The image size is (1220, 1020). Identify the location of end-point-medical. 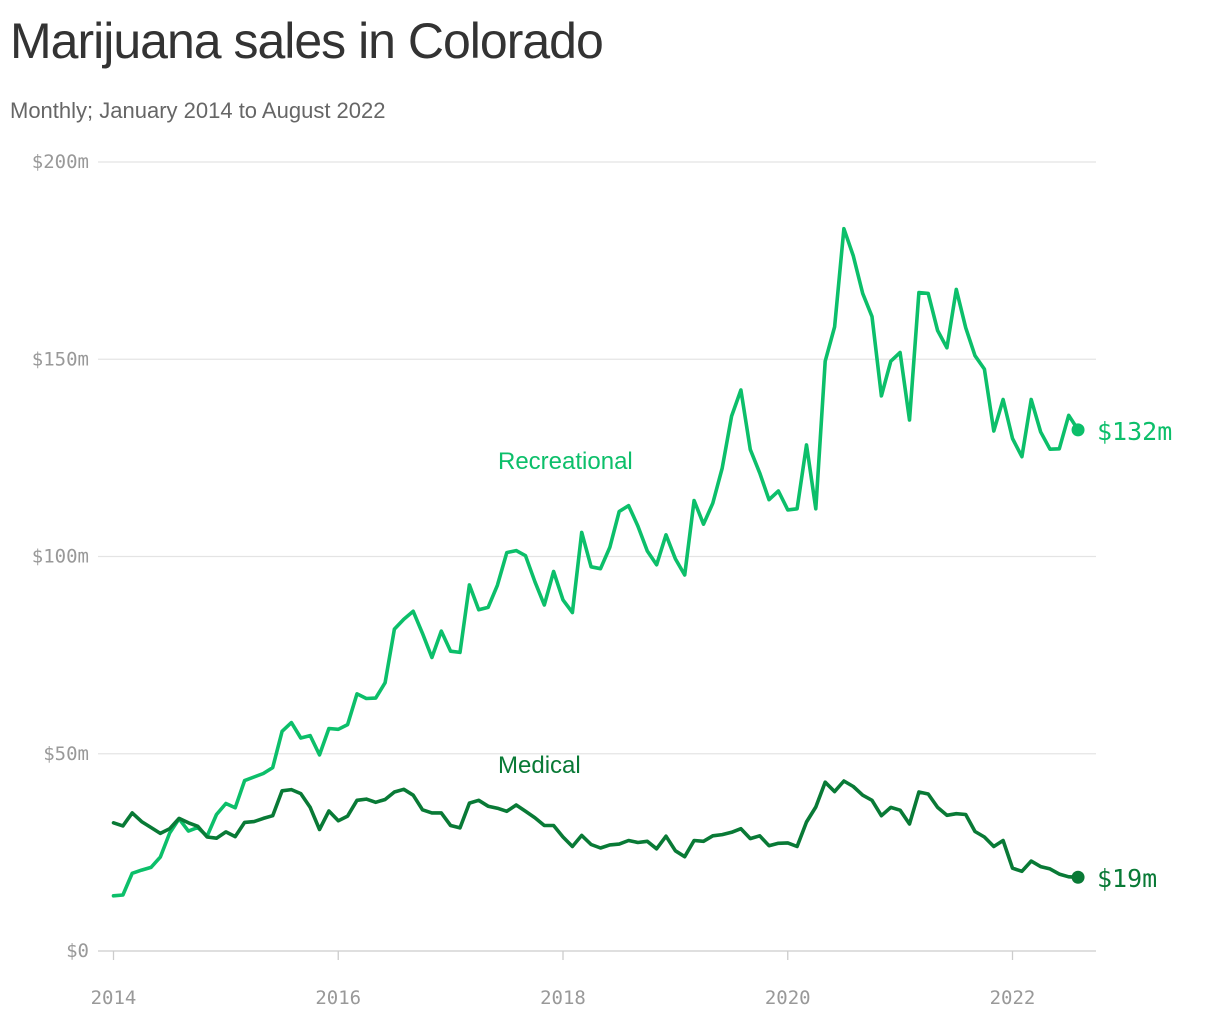
(1078, 877).